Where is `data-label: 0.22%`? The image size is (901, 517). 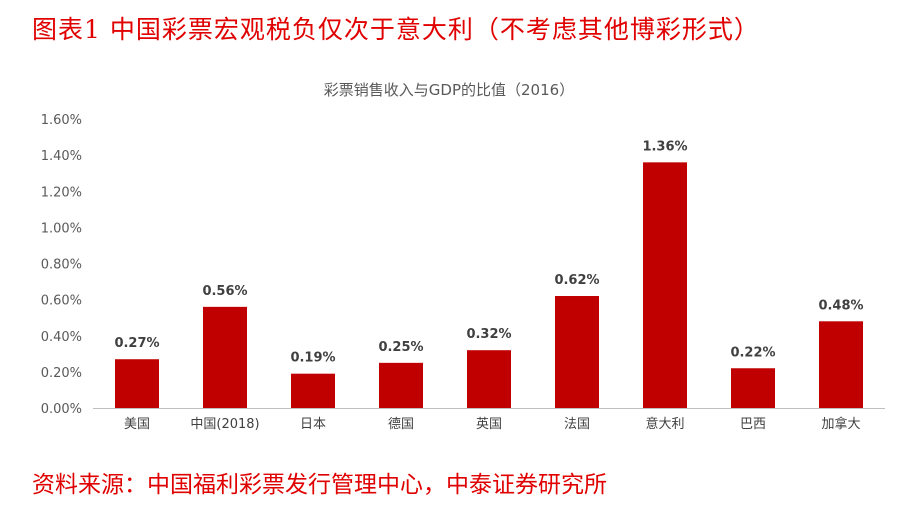 data-label: 0.22% is located at coordinates (752, 352).